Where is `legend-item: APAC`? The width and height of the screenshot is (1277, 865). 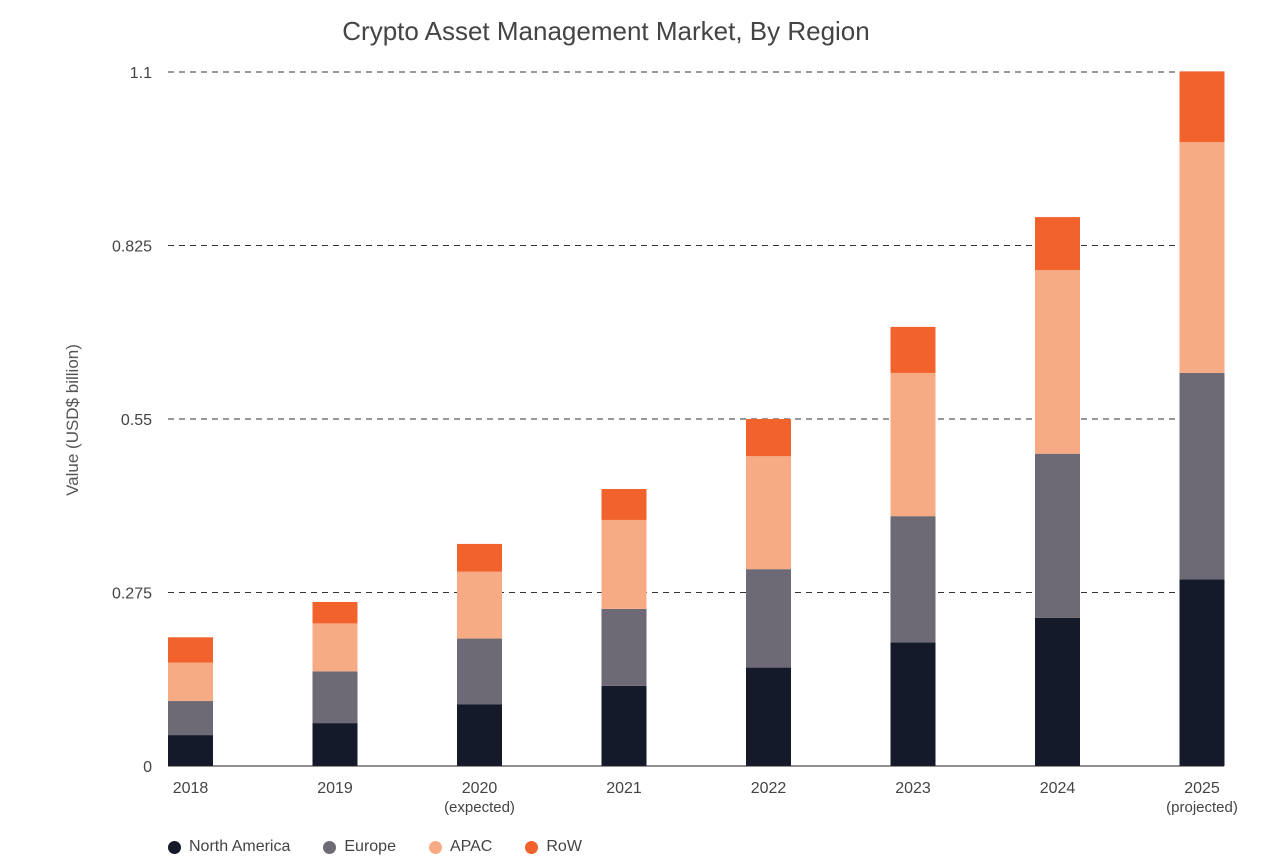 legend-item: APAC is located at coordinates (460, 847).